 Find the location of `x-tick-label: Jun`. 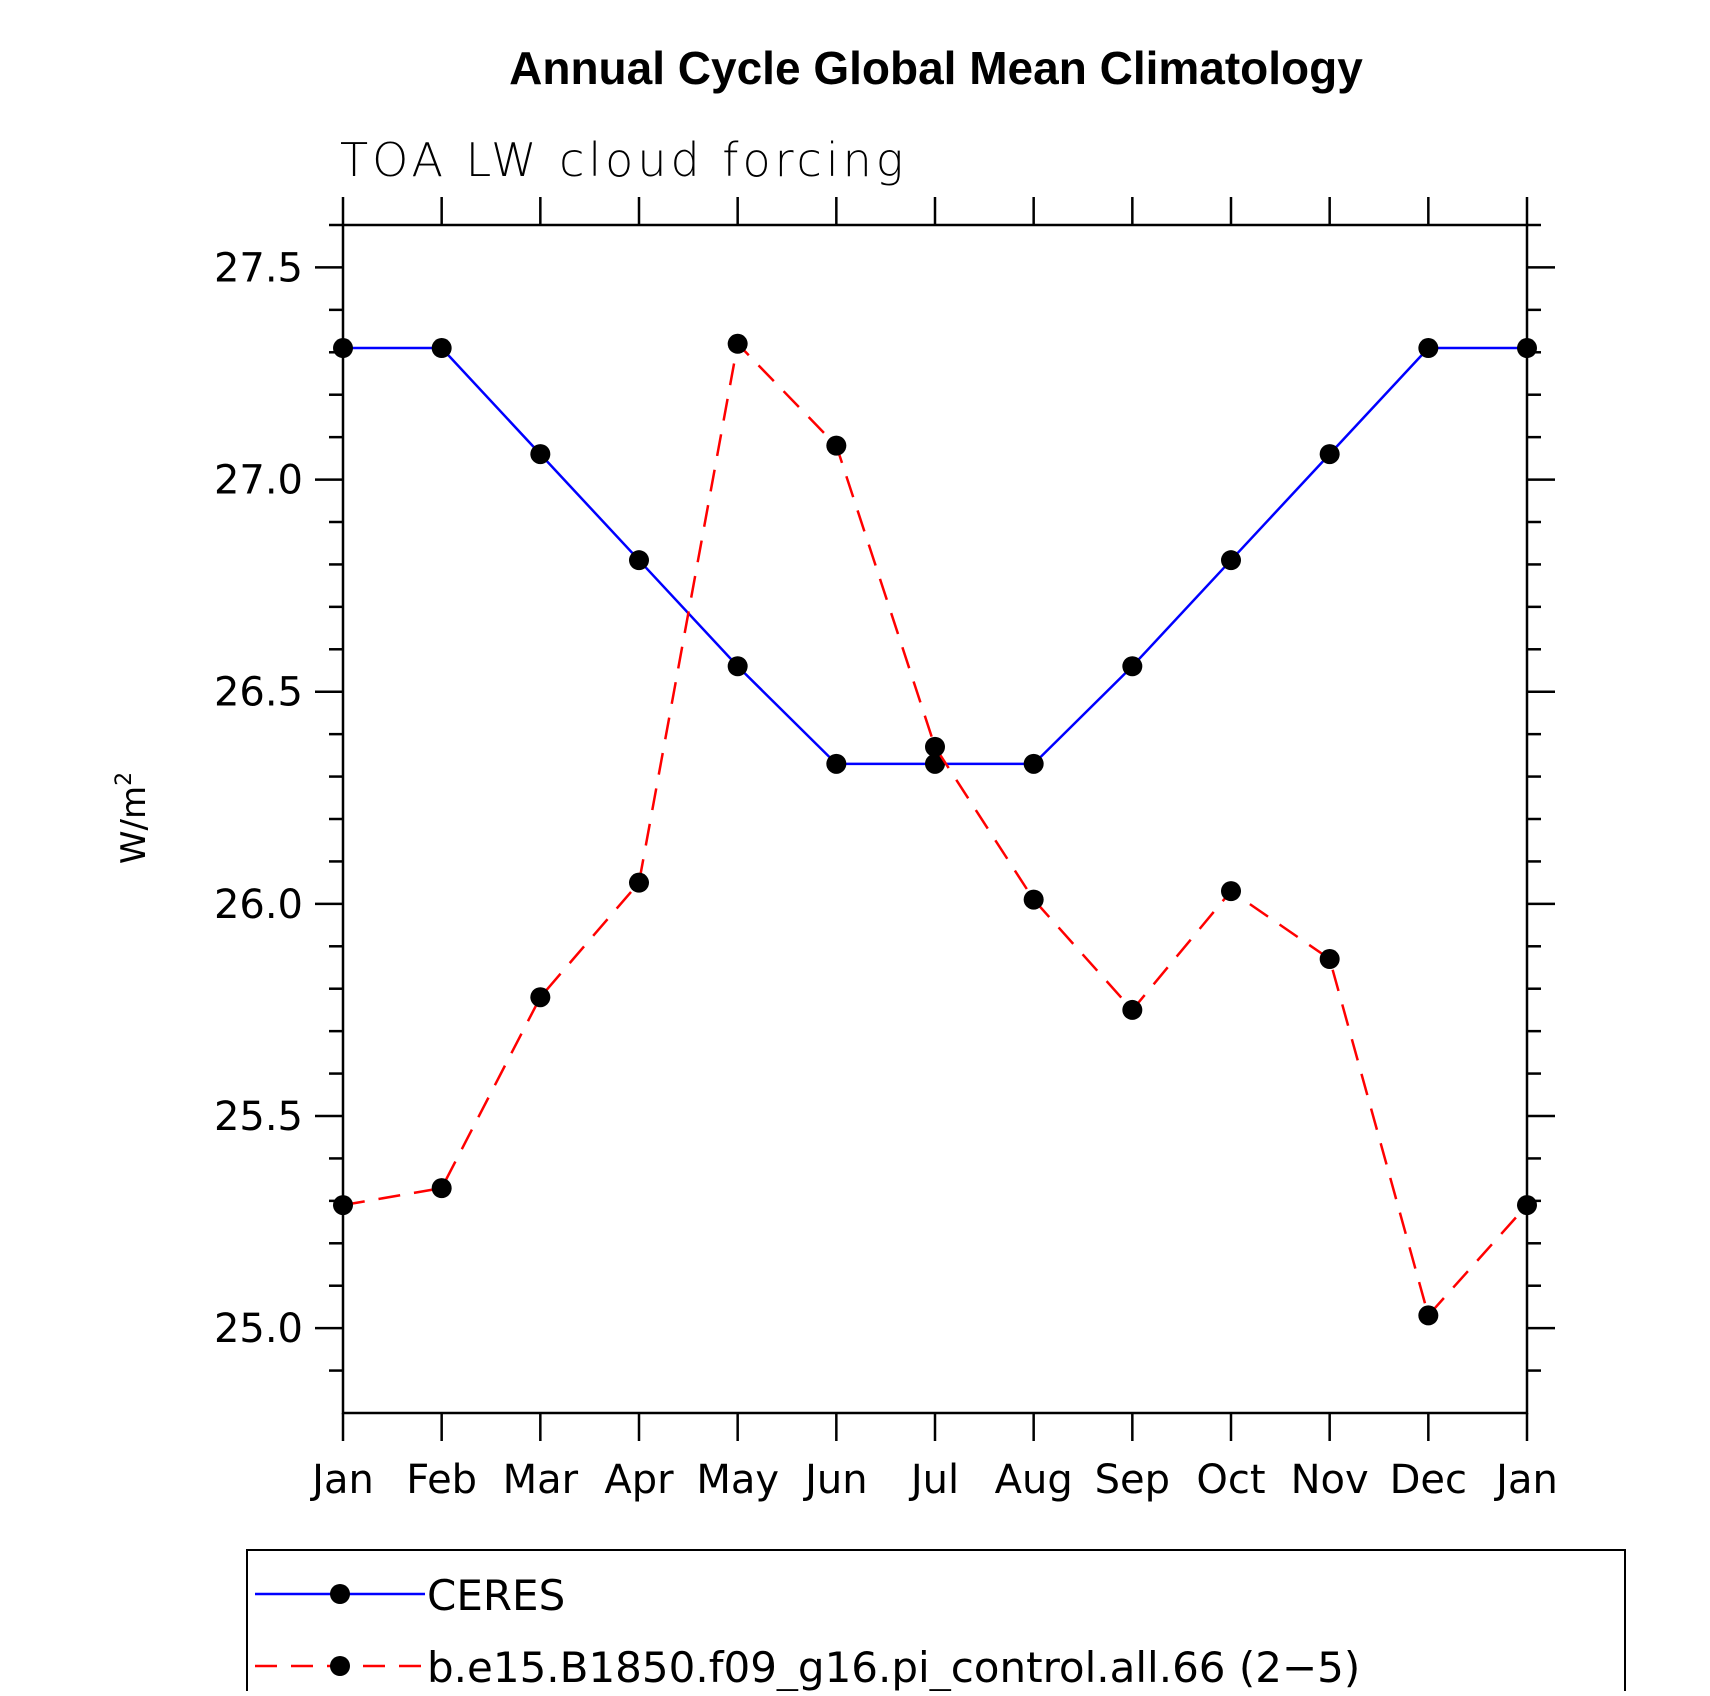

x-tick-label: Jun is located at coordinates (835, 1480).